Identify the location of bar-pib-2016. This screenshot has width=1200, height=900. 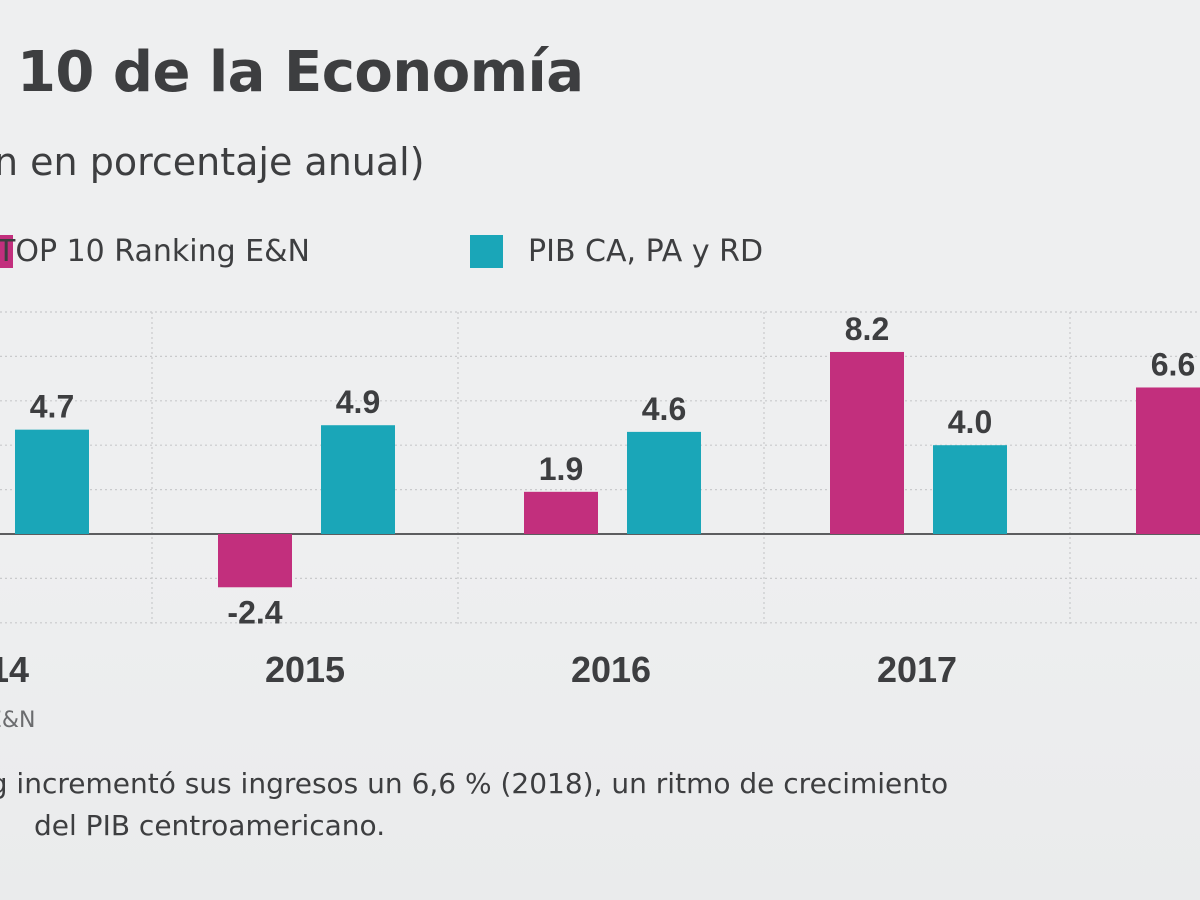
(664, 482).